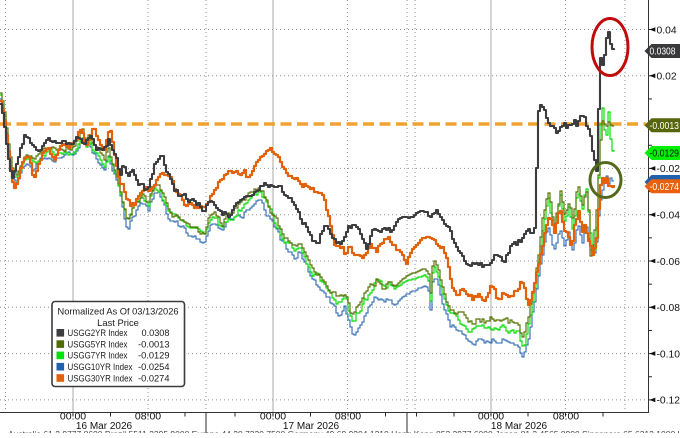 The height and width of the screenshot is (438, 680). What do you see at coordinates (118, 322) in the screenshot?
I see `svg-text: Last Price` at bounding box center [118, 322].